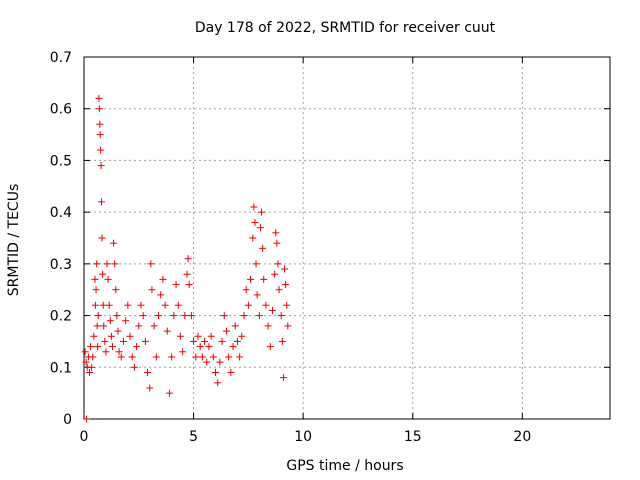  Describe the element at coordinates (61, 213) in the screenshot. I see `y-tick-label: 0.4` at that location.